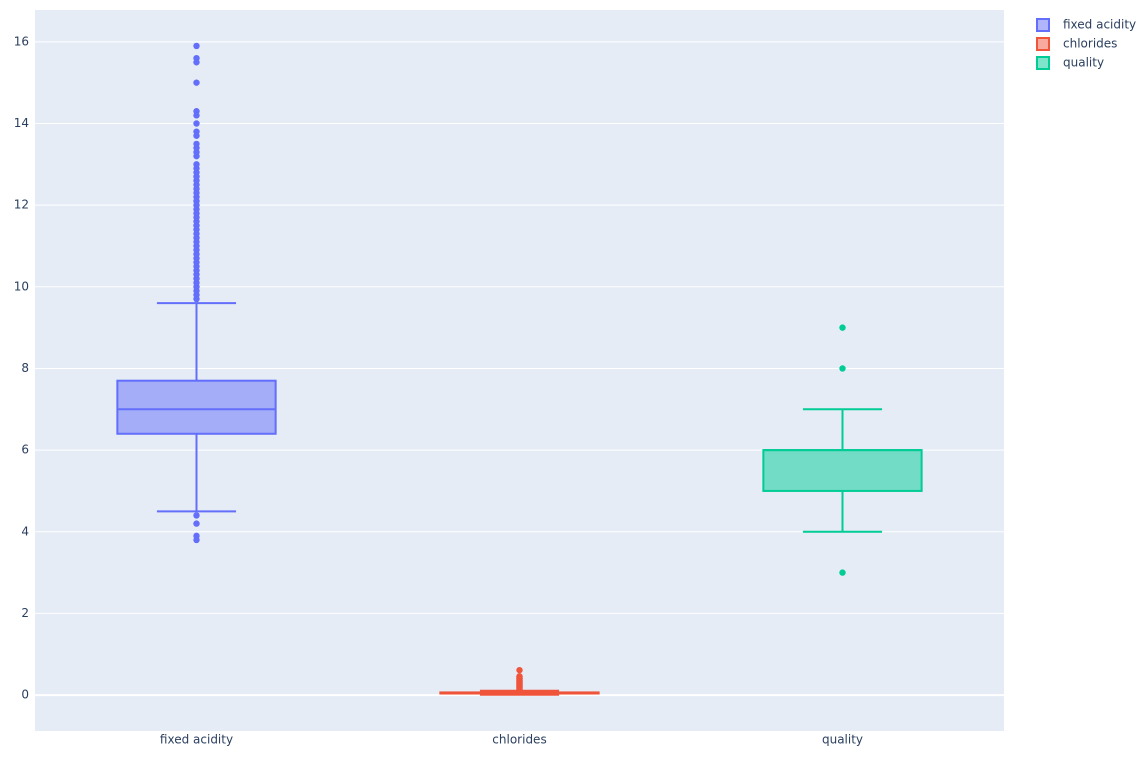 The height and width of the screenshot is (763, 1140). Describe the element at coordinates (21, 286) in the screenshot. I see `y-tick-label: 10` at that location.